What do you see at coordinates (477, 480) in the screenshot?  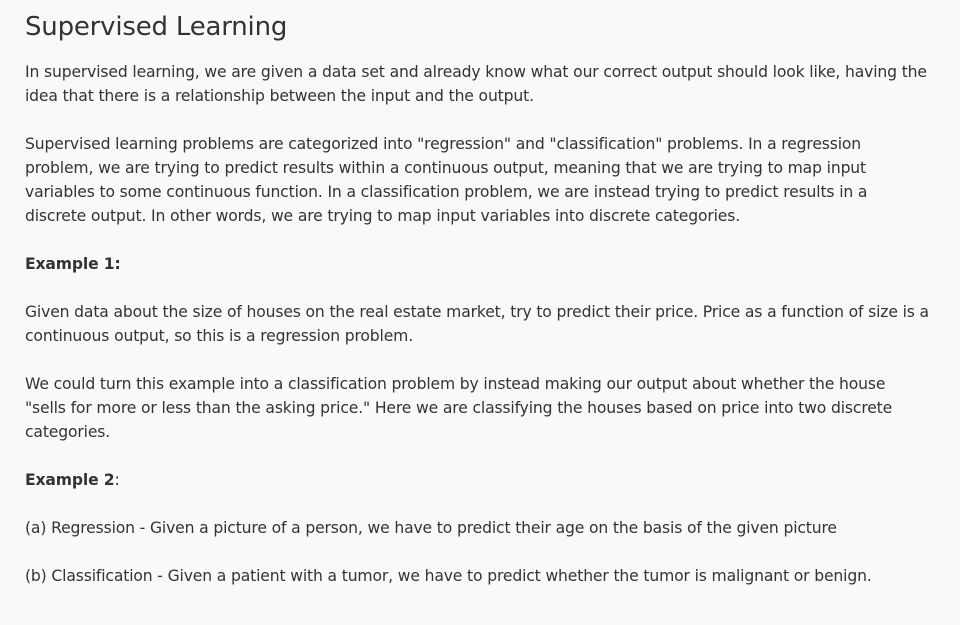 I see `example-2-heading: Example 2:` at bounding box center [477, 480].